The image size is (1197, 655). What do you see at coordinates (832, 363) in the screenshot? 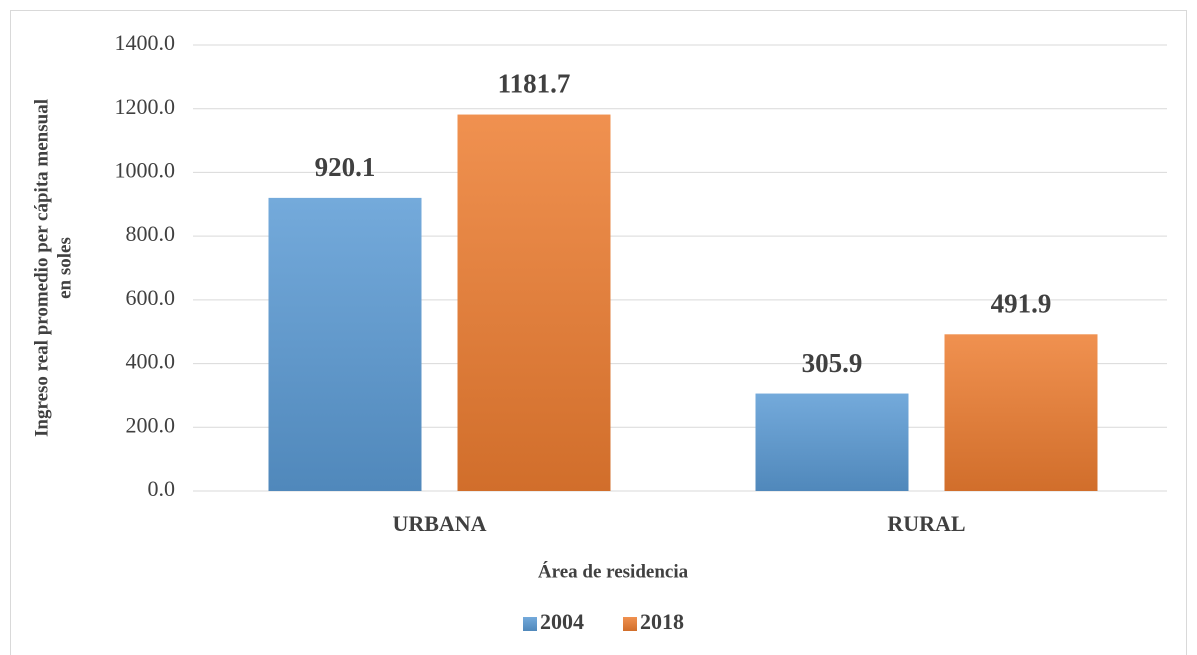
I see `data-label: 305.9` at bounding box center [832, 363].